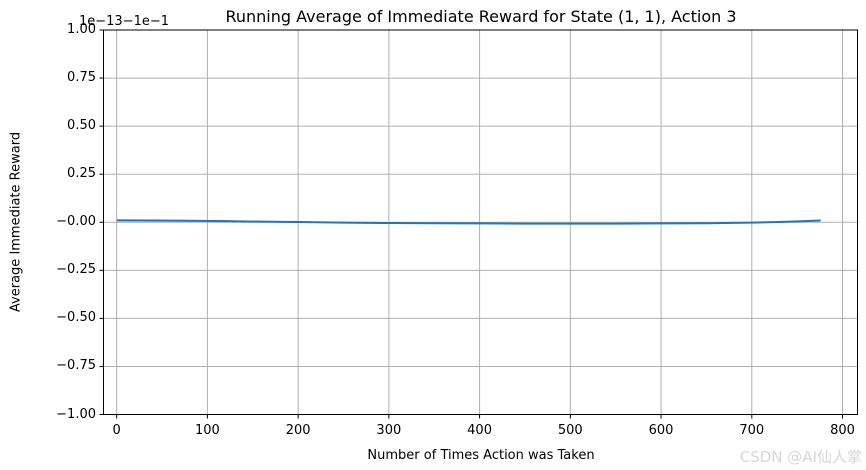 Image resolution: width=866 pixels, height=470 pixels. What do you see at coordinates (842, 430) in the screenshot?
I see `x-tick-label: 800` at bounding box center [842, 430].